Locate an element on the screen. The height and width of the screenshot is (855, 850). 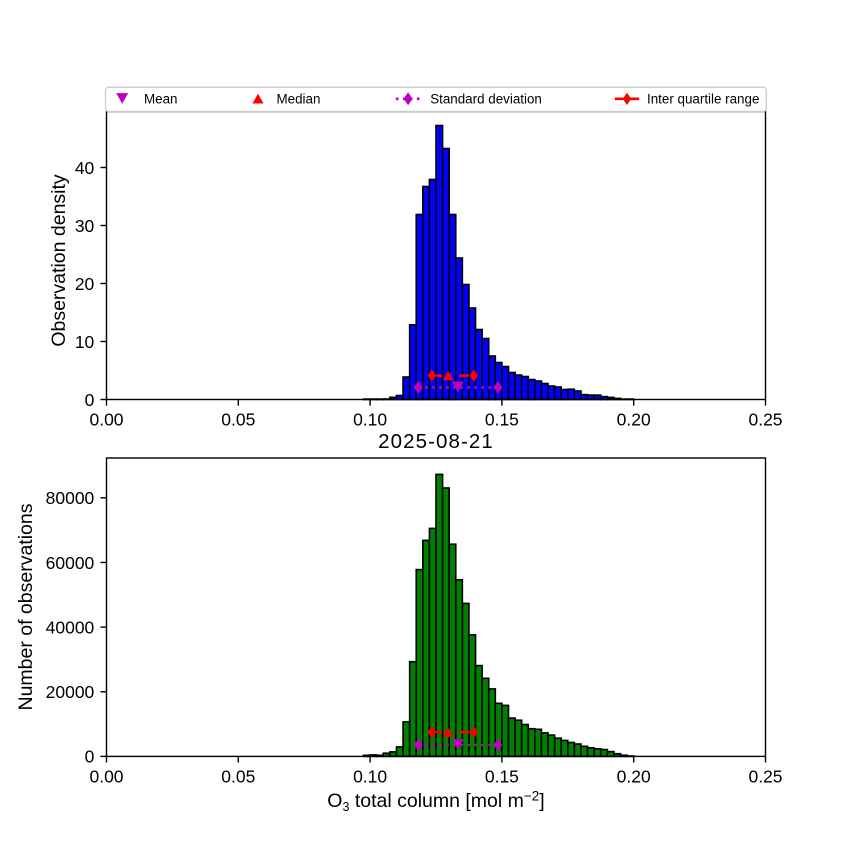
svg-text: 40000 is located at coordinates (70, 627).